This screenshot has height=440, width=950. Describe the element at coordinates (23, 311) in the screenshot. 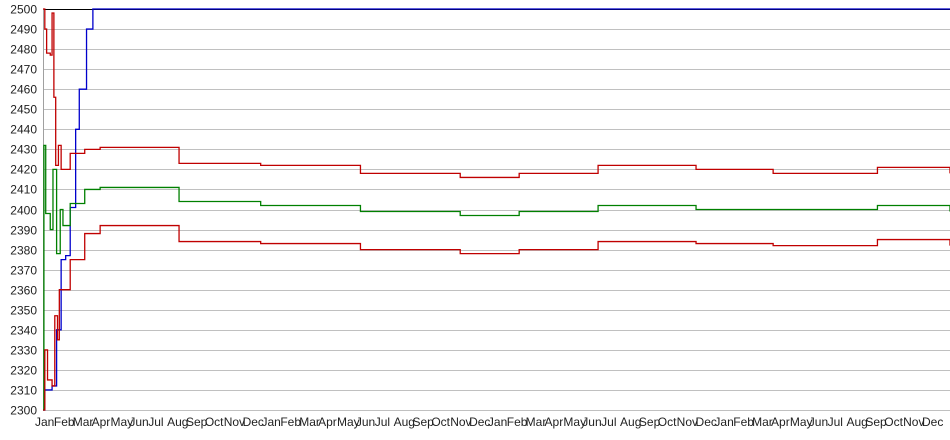

I see `y-tick-label: 2350` at that location.